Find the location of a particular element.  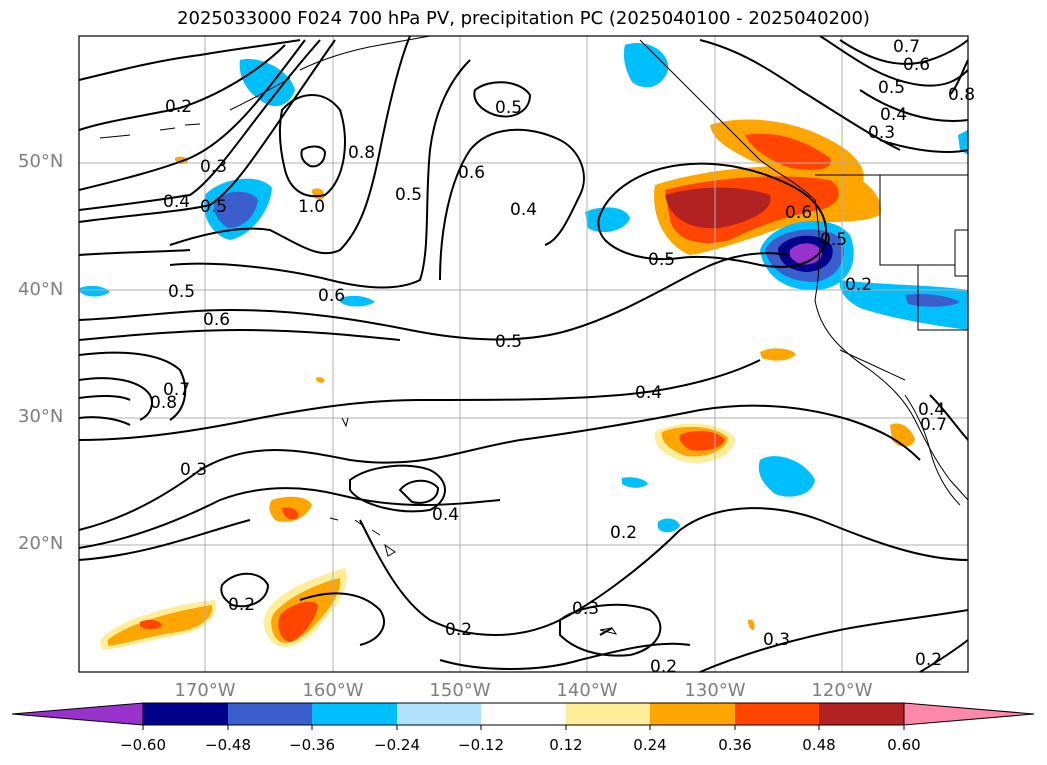

lon-label: 130°W is located at coordinates (715, 690).